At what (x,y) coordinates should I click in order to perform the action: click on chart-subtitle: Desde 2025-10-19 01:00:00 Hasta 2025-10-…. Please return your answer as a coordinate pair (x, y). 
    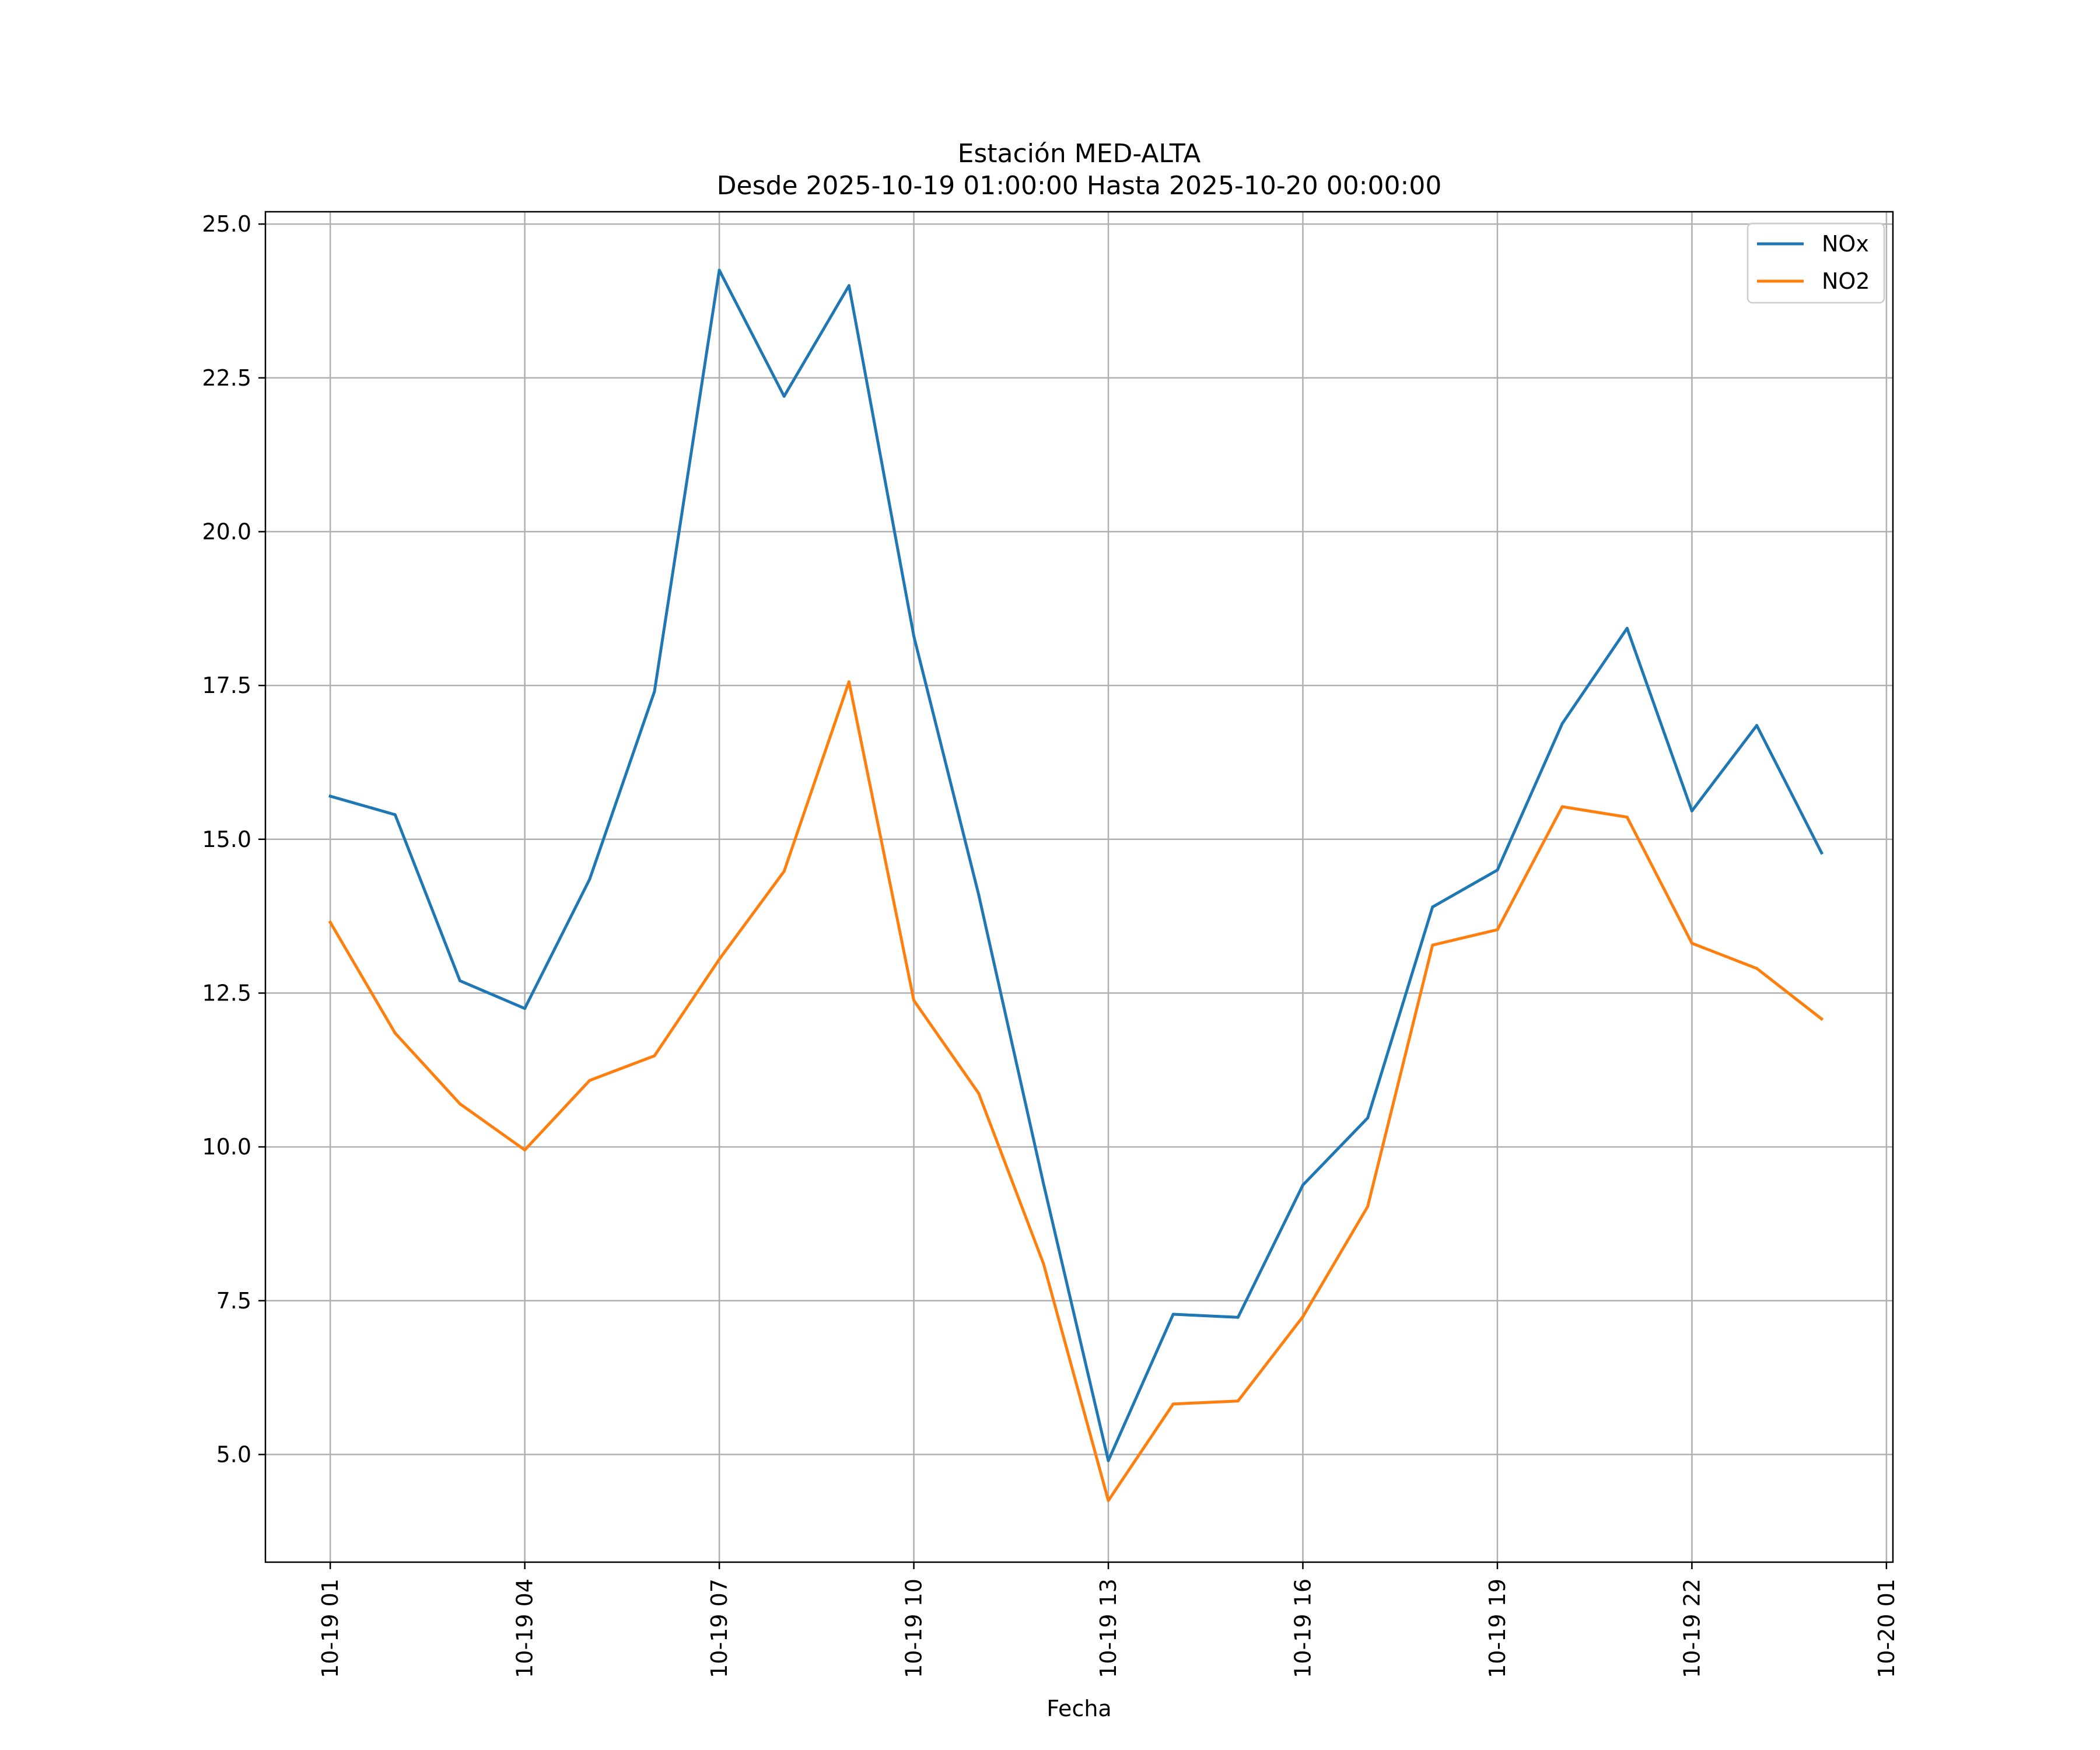
    Looking at the image, I should click on (1079, 186).